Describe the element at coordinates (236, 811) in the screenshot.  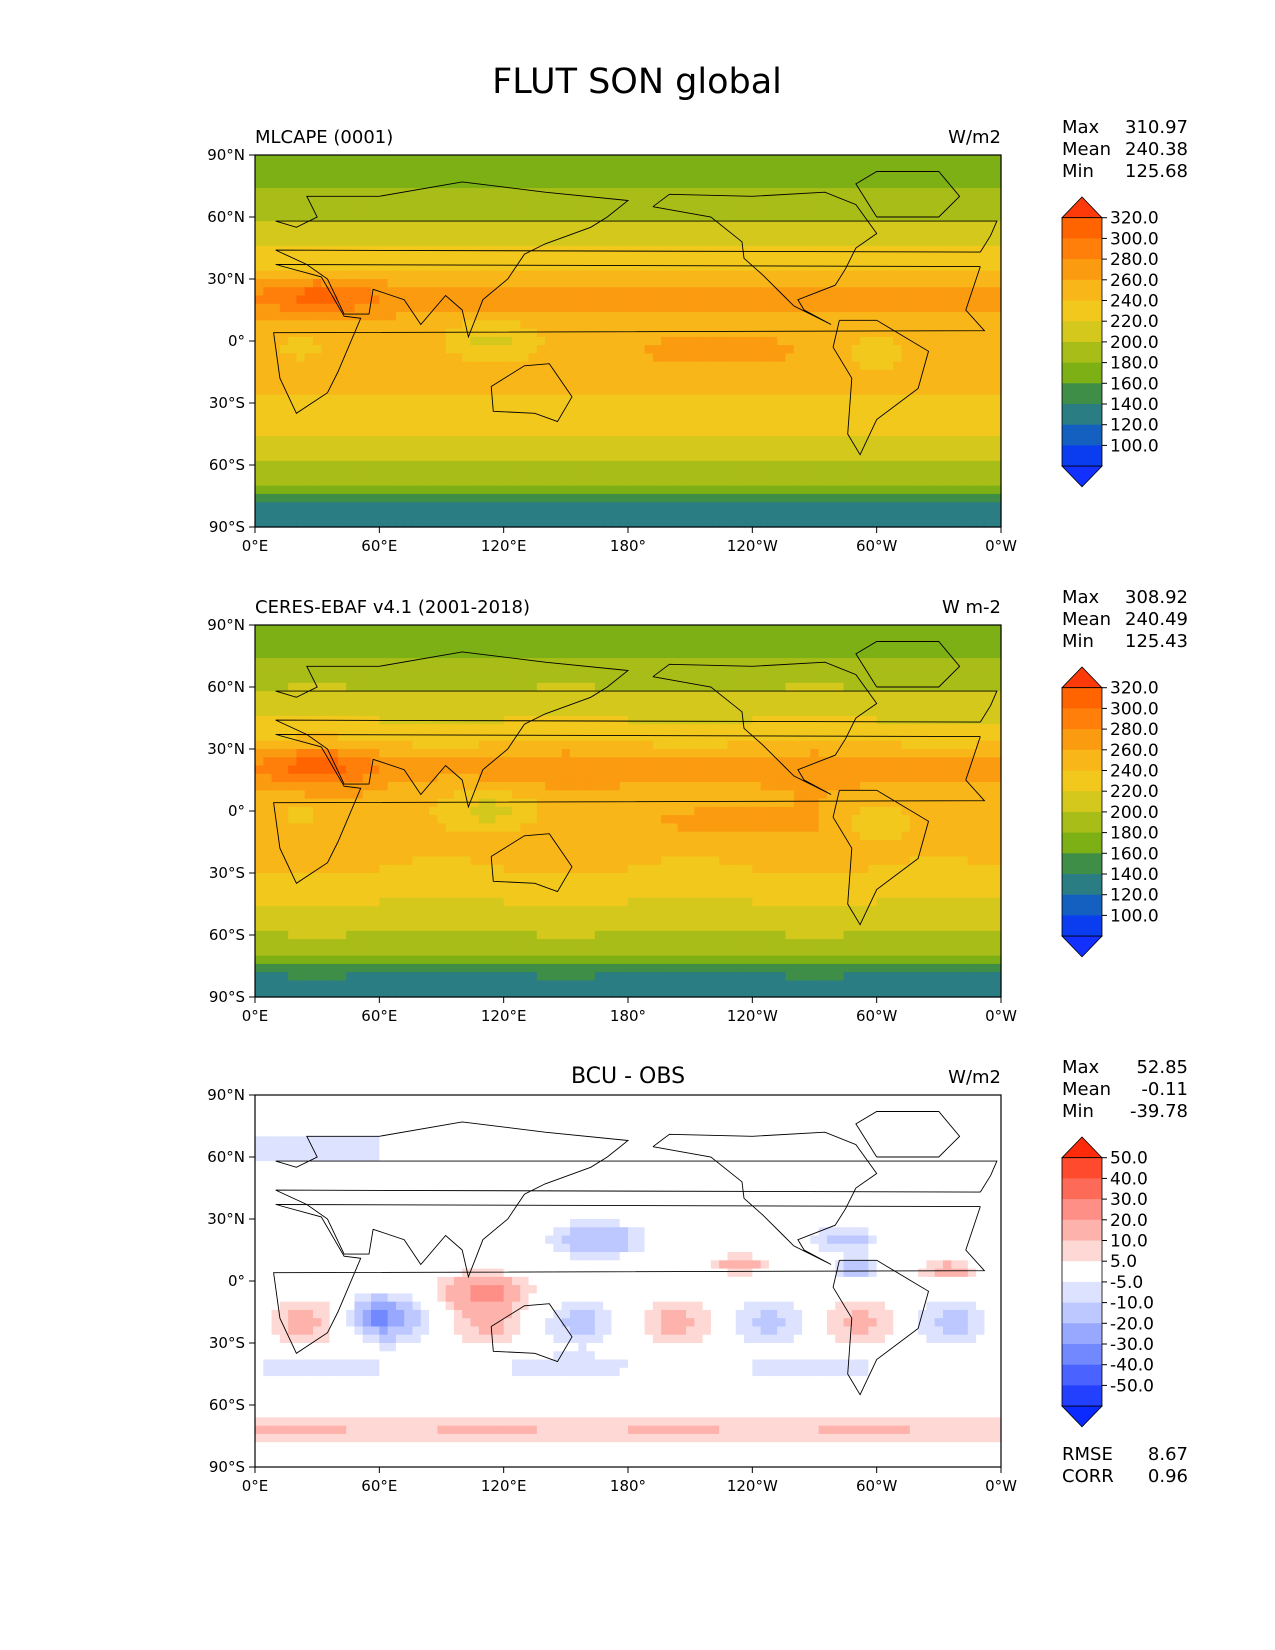
I see `y-tick-label: 0°` at that location.